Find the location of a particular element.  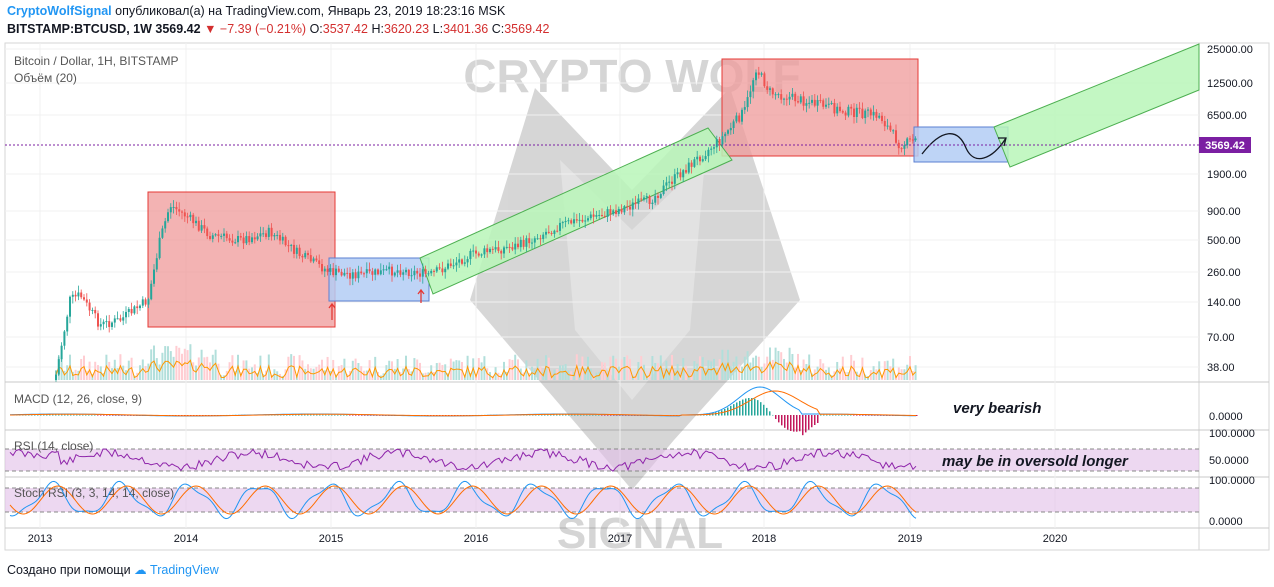

price-tick-label: 12500.00 is located at coordinates (1230, 84).